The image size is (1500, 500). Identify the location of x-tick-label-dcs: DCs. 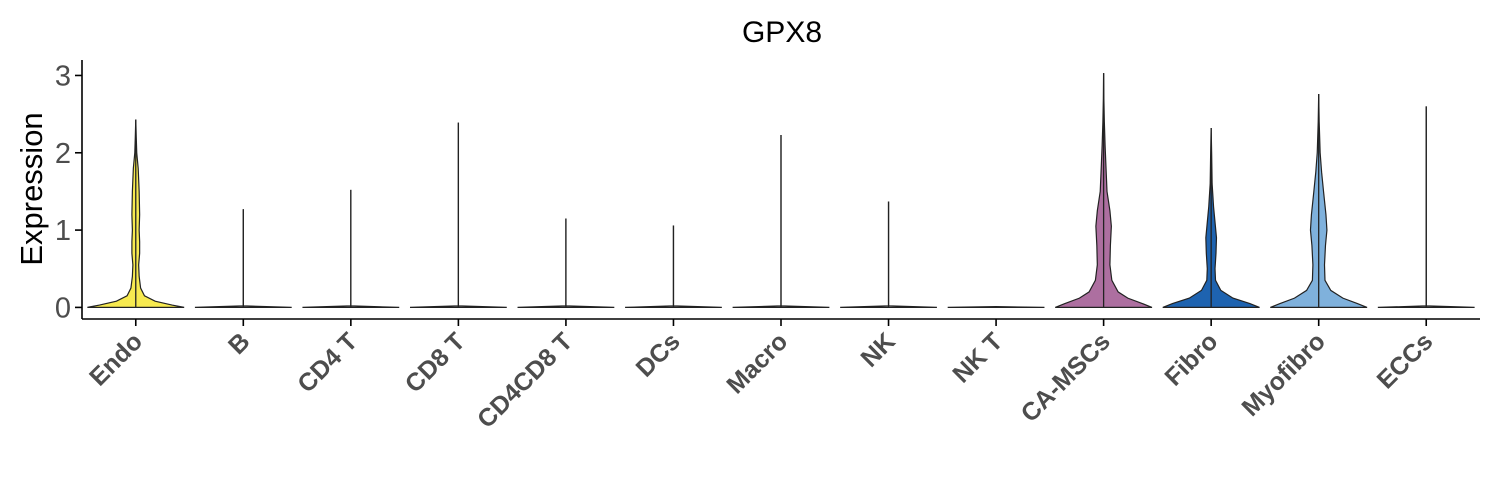
(658, 354).